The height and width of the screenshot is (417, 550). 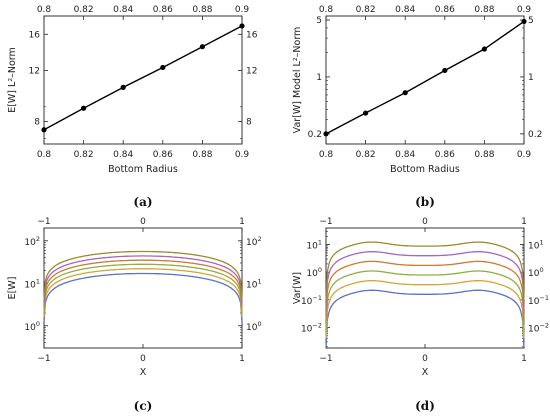 I want to click on y-tick-label-right: 16, so click(x=252, y=35).